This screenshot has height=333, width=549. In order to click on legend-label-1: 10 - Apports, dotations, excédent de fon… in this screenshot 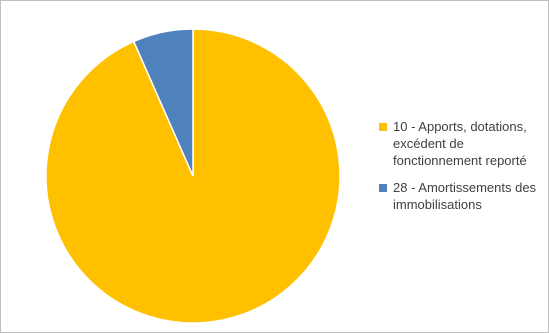, I will do `click(460, 143)`.